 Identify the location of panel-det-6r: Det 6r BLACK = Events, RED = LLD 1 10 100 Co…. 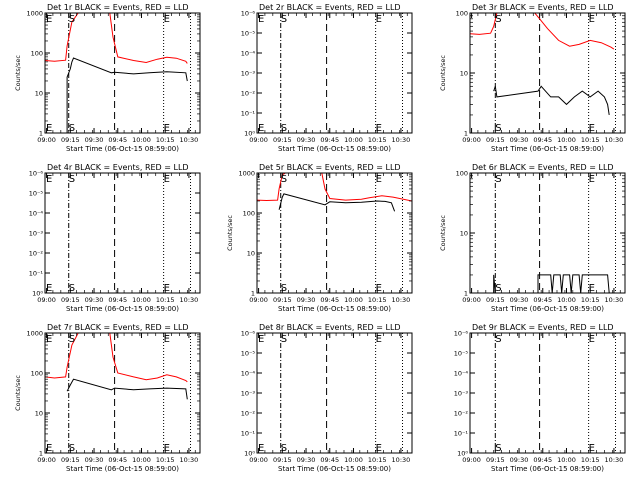
(532, 238).